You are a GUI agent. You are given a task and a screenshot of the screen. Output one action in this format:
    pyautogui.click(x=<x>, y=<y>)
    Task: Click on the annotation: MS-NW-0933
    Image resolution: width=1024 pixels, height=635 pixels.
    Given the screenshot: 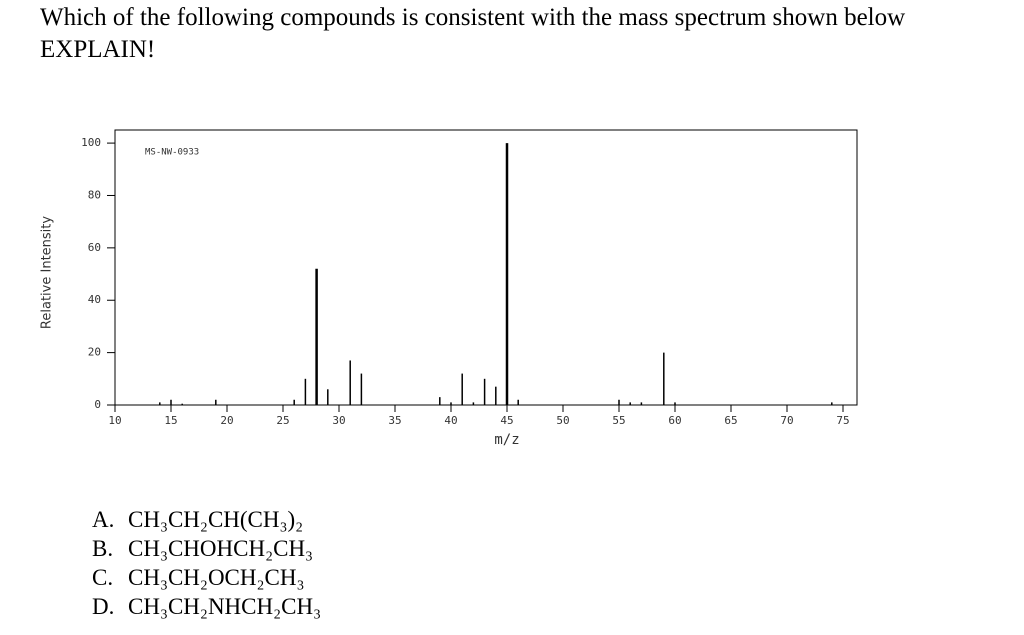 What is the action you would take?
    pyautogui.click(x=172, y=153)
    